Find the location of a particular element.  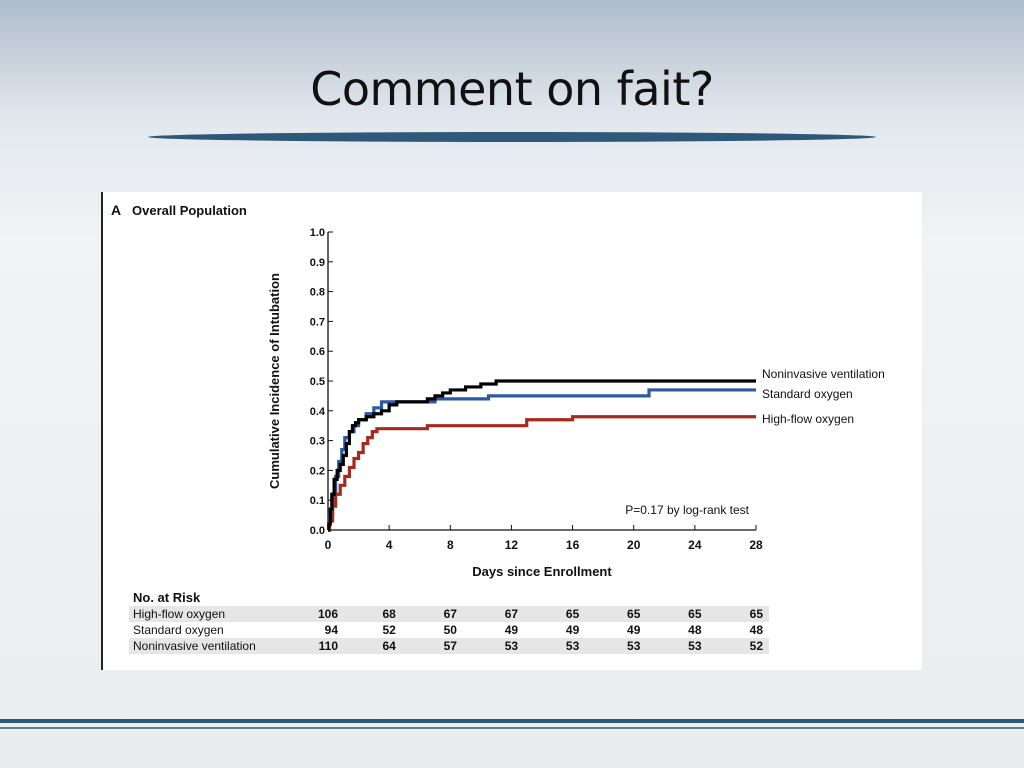

y-tick-label: 0.2 is located at coordinates (317, 471).